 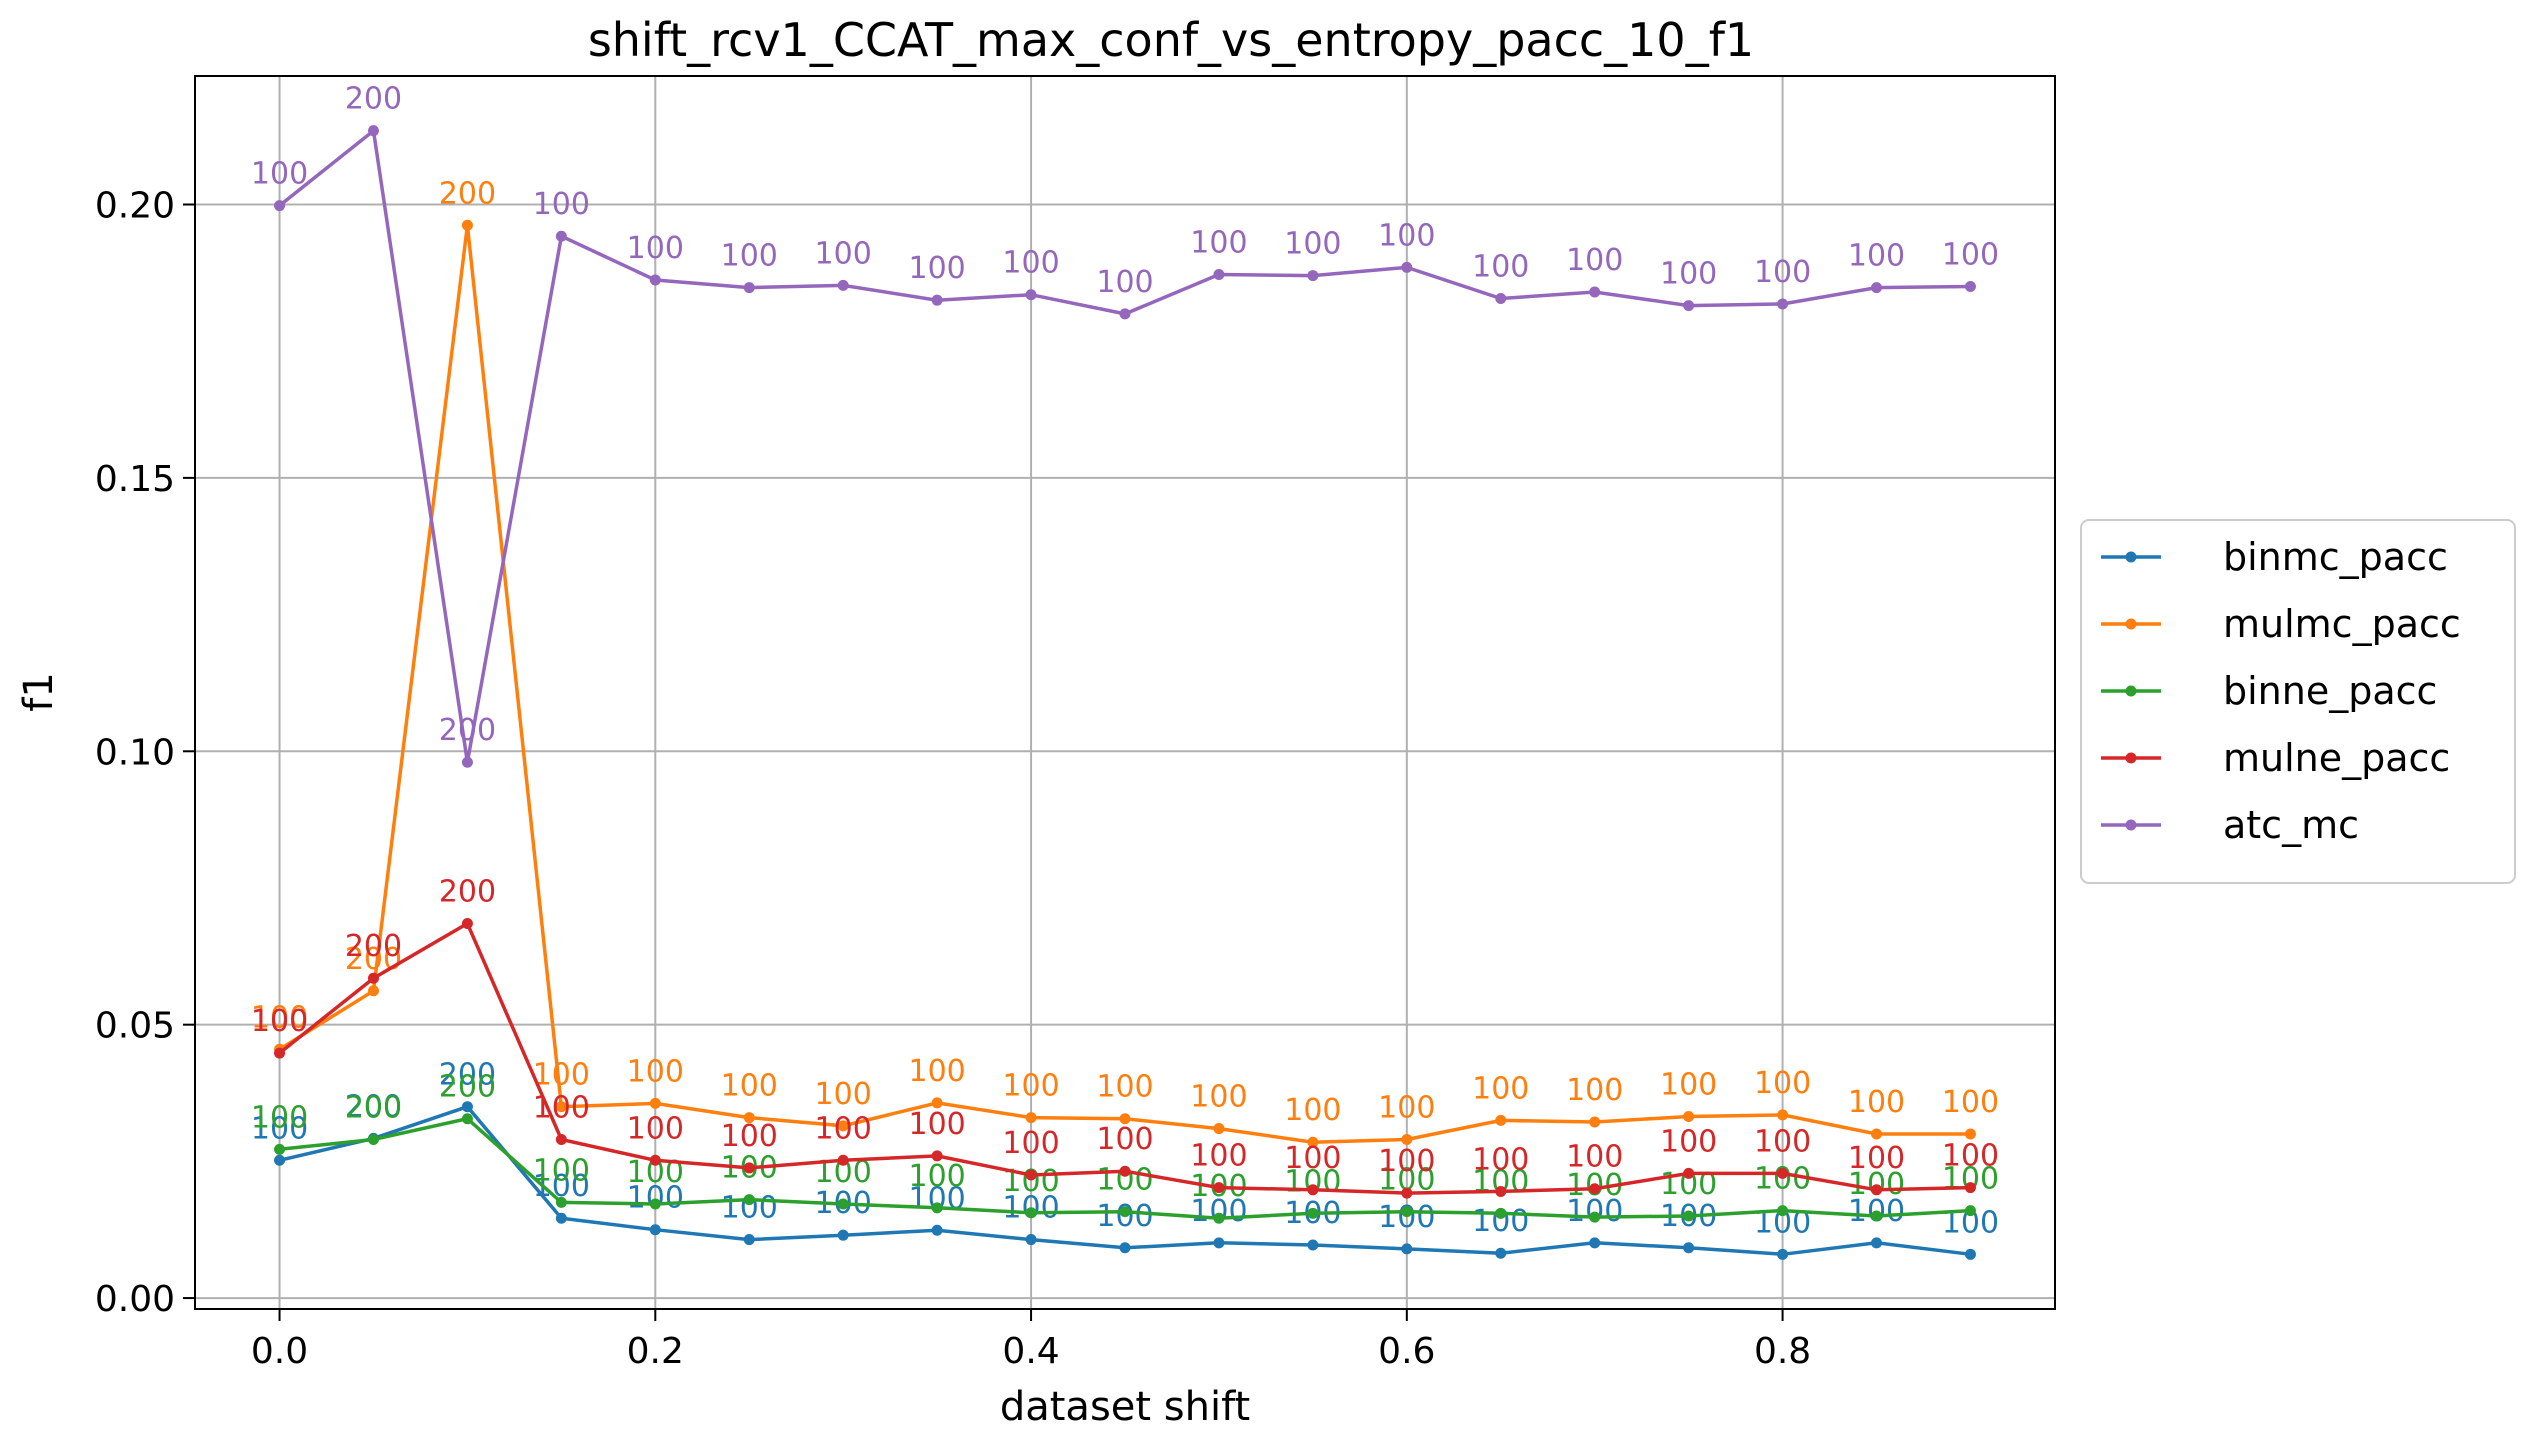 I want to click on x-axis-label: dataset shift, so click(x=1125, y=1407).